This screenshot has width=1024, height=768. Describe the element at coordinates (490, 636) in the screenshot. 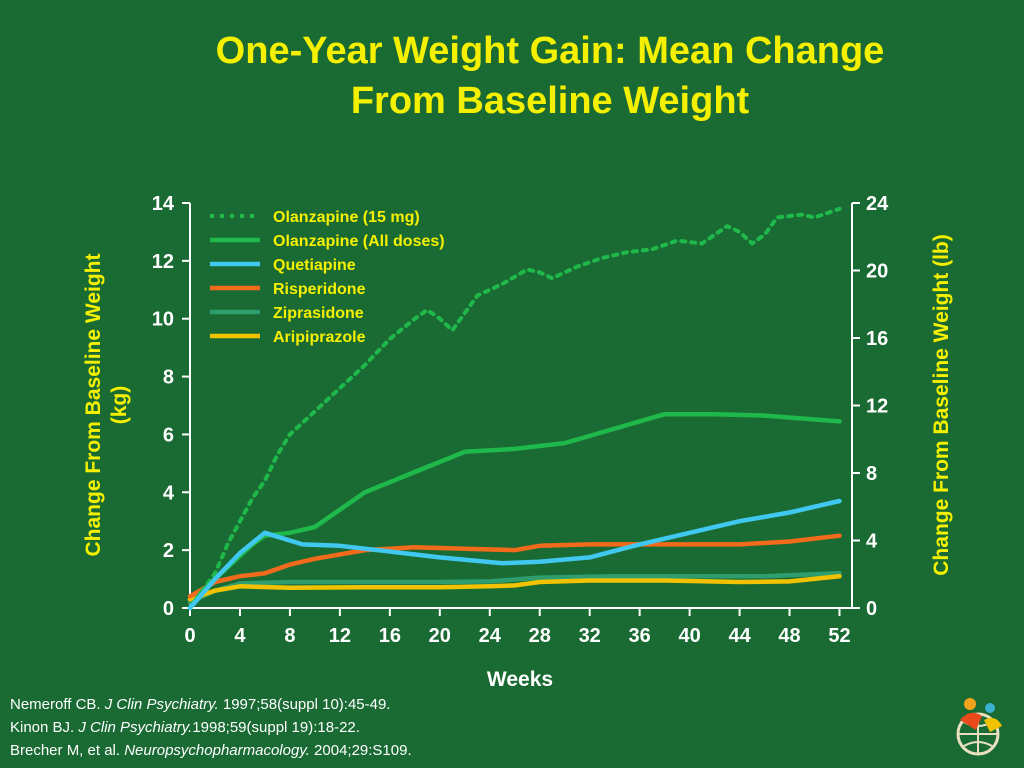

I see `x-tick-label: 24` at that location.